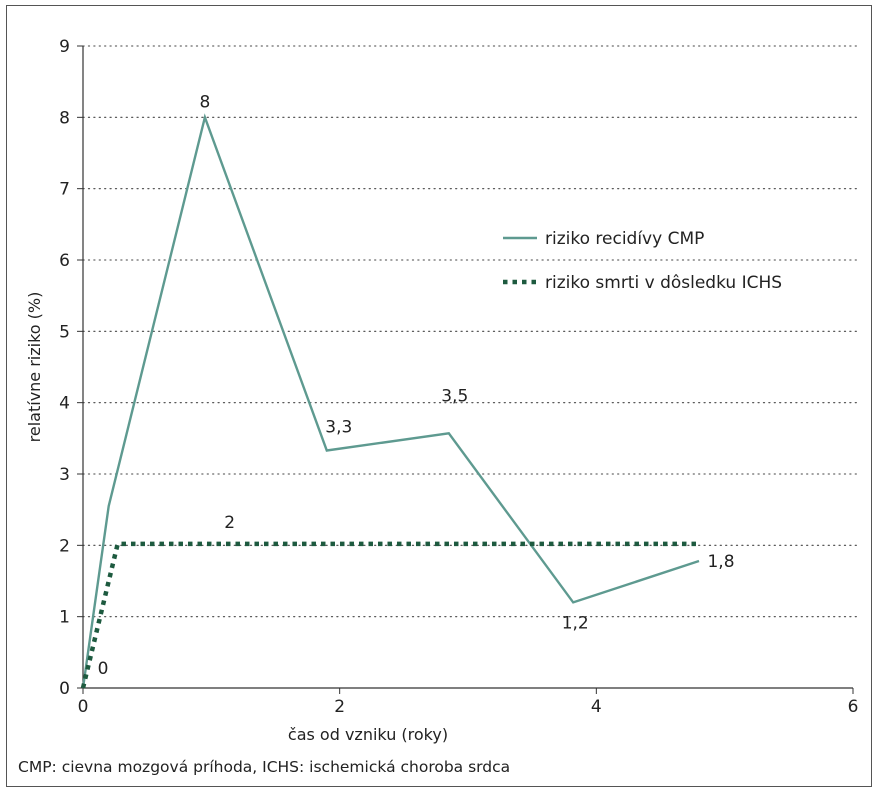 This screenshot has height=792, width=879. I want to click on y-tick-label: 6, so click(64, 261).